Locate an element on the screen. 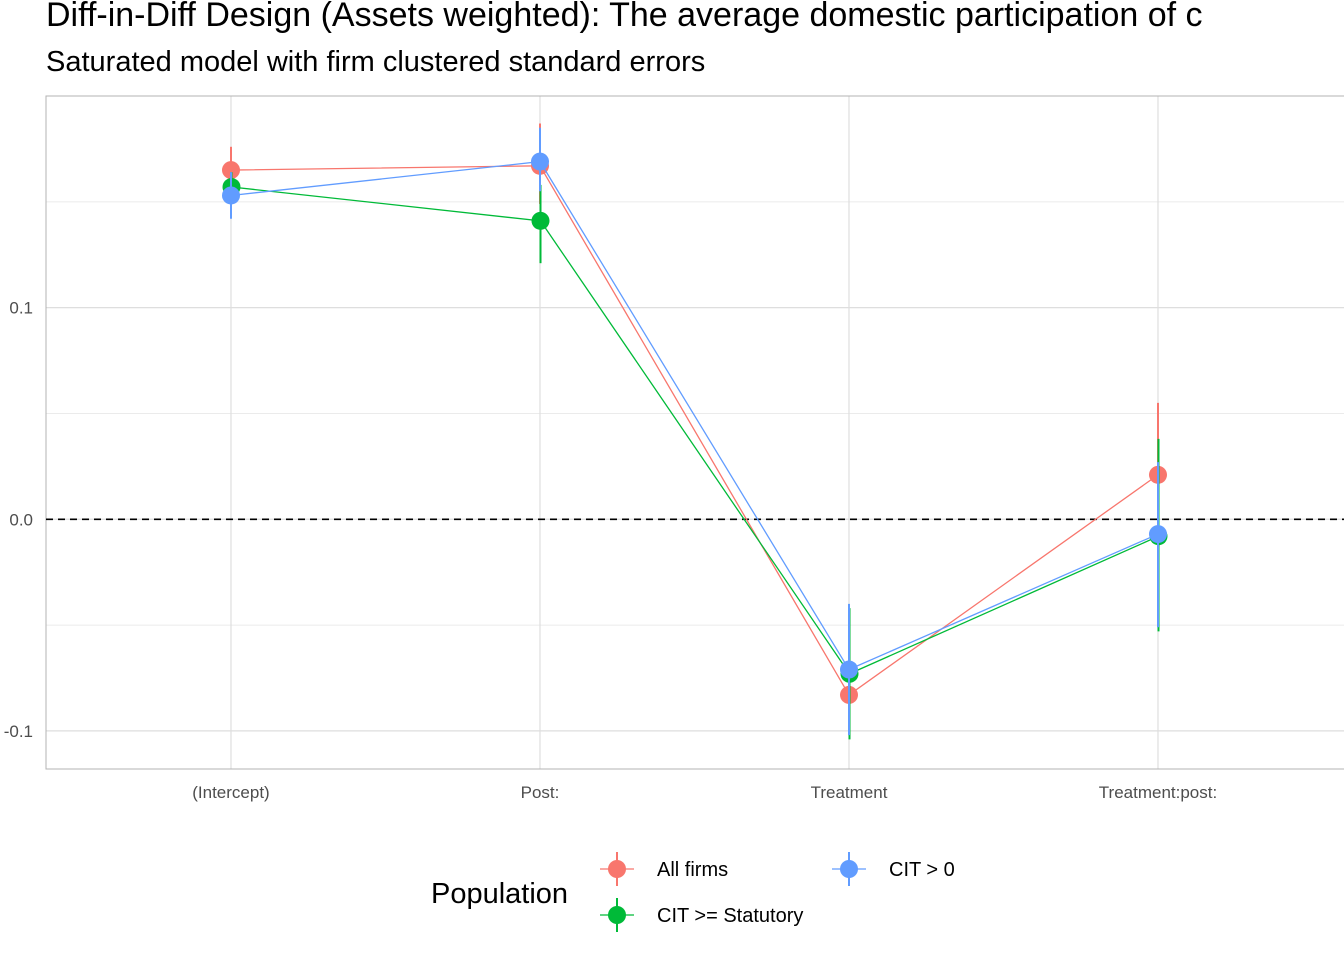  x-tick-label: (Intercept) is located at coordinates (230, 792).